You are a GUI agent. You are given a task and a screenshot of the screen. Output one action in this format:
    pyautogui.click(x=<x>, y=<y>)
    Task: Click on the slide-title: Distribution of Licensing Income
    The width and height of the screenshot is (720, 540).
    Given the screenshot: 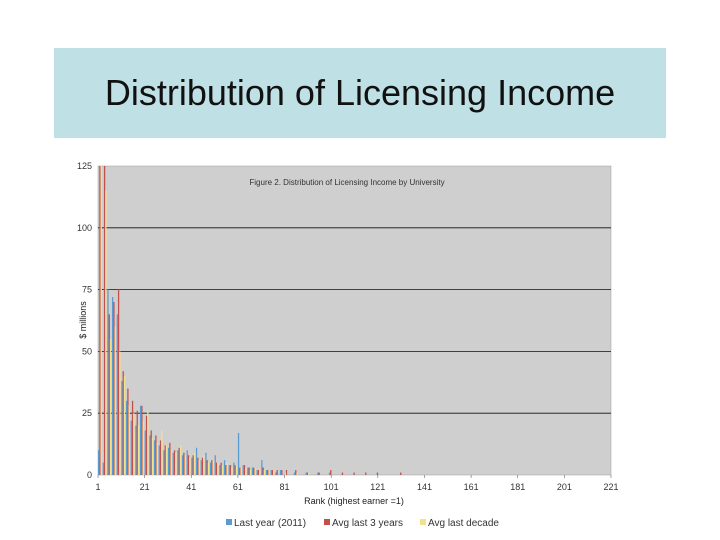 What is the action you would take?
    pyautogui.click(x=360, y=92)
    